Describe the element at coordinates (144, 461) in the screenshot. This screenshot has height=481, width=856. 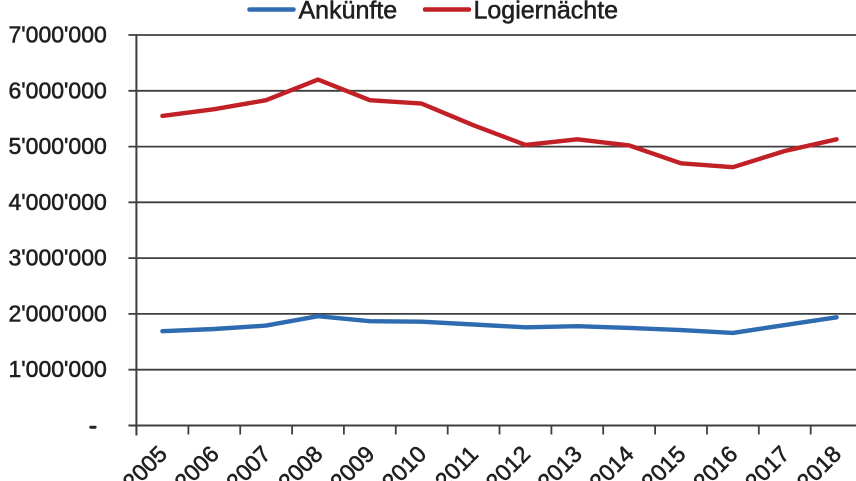
I see `svg-text: 2005` at that location.